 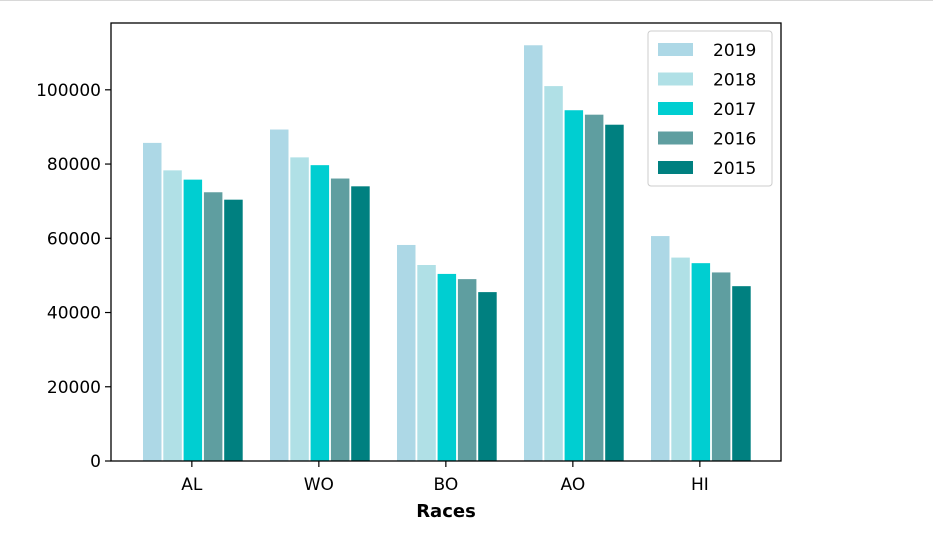 What do you see at coordinates (680, 359) in the screenshot?
I see `bar-hi-2018` at bounding box center [680, 359].